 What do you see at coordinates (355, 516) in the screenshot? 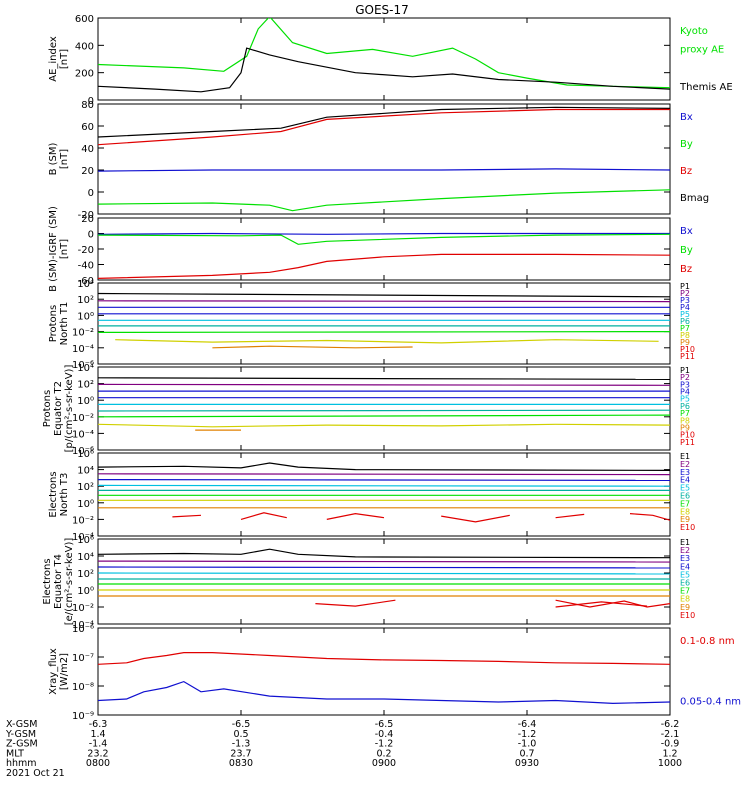
I see `series-line-e9c` at bounding box center [355, 516].